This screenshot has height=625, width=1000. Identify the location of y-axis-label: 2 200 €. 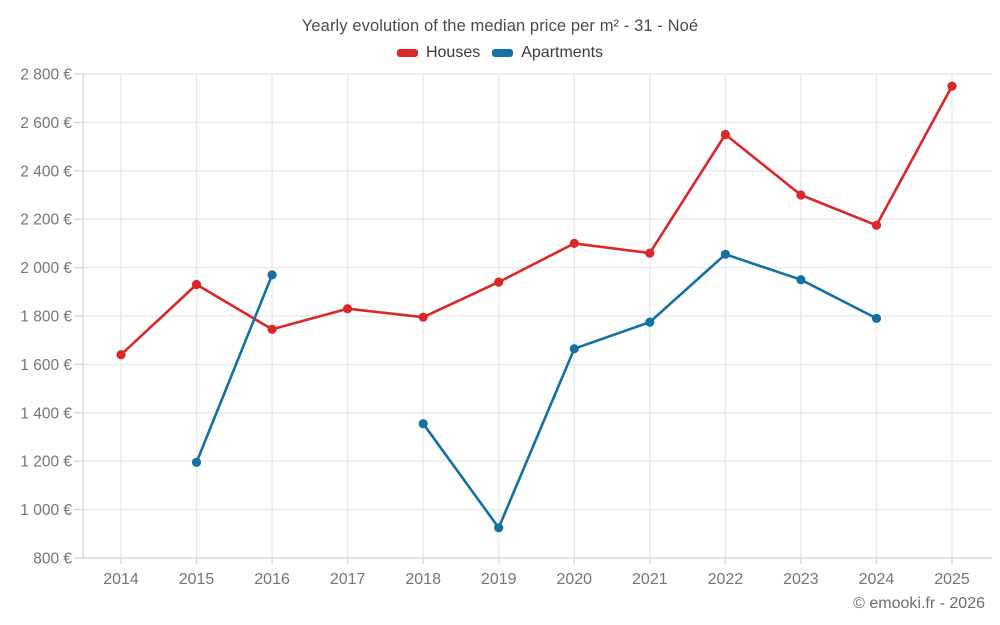
(46, 220).